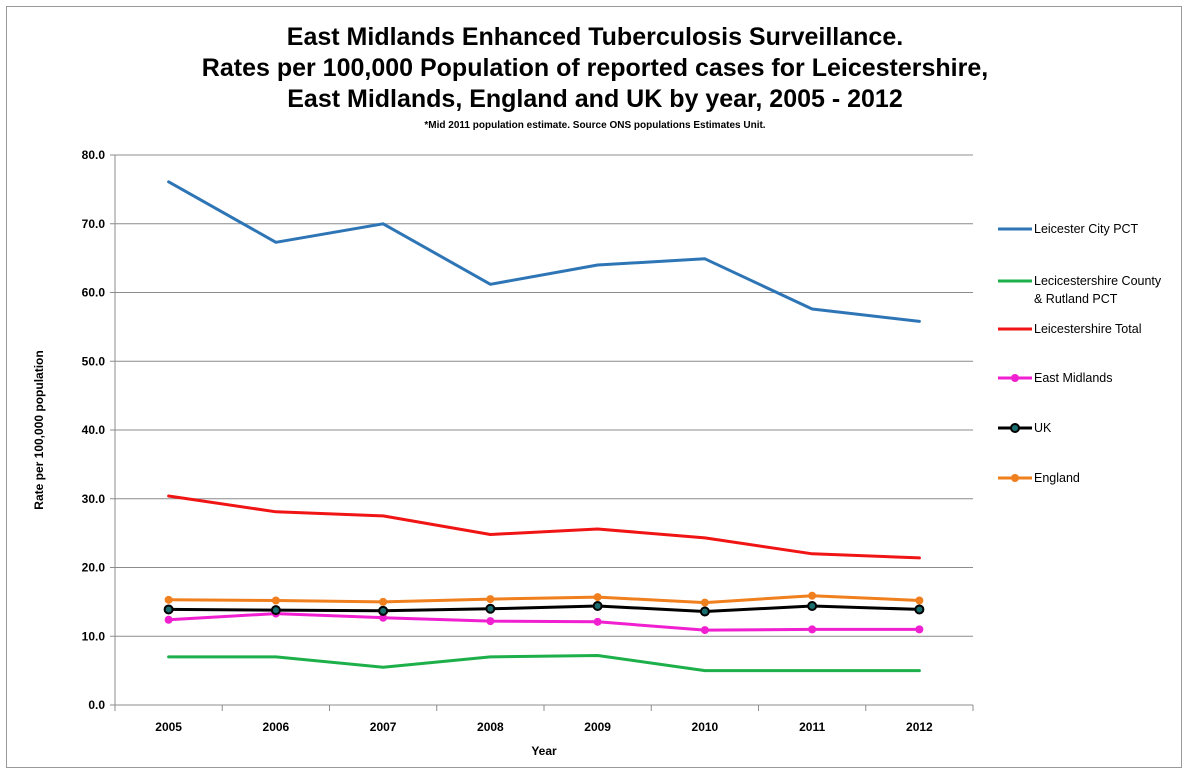 The image size is (1190, 776). What do you see at coordinates (919, 727) in the screenshot?
I see `x-tick-label: 2012` at bounding box center [919, 727].